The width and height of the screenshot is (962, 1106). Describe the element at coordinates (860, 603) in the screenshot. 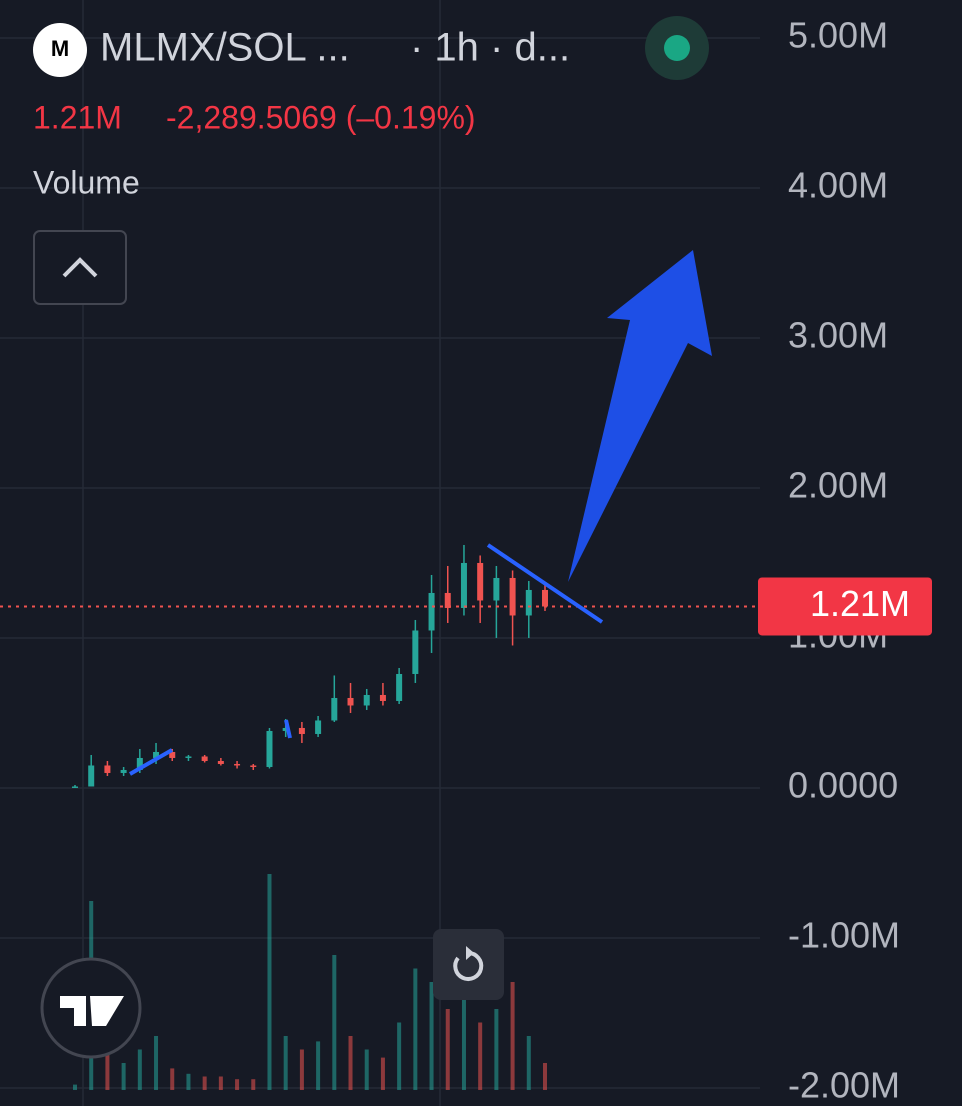

I see `last-price-label: 1.21M` at that location.